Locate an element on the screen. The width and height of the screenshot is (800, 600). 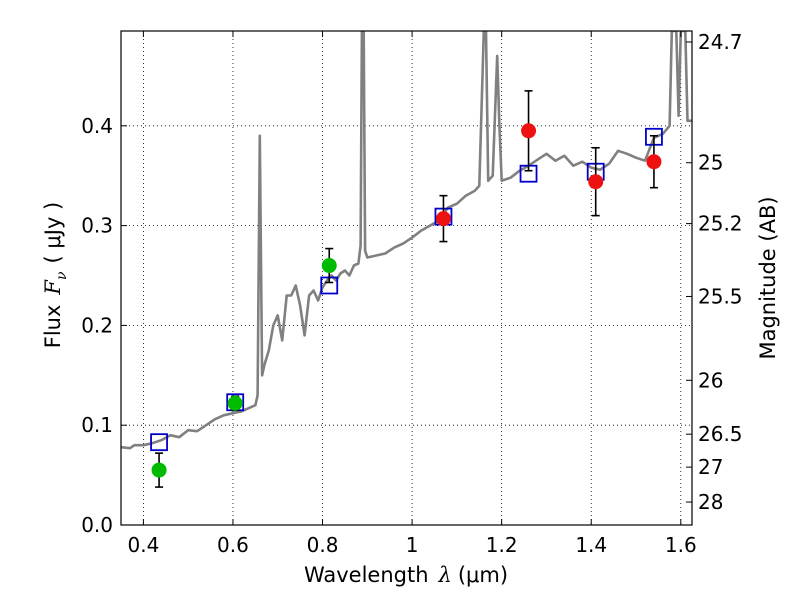
x-tick-label: 1.4 is located at coordinates (591, 545).